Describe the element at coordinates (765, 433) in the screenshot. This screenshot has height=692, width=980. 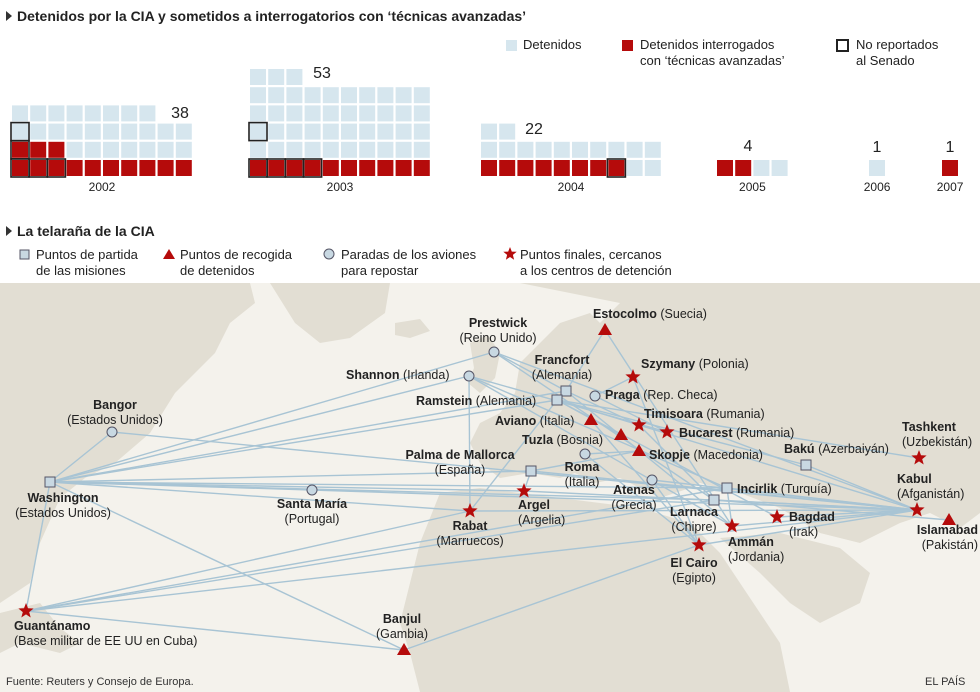
I see `place-country: (Rumania)` at that location.